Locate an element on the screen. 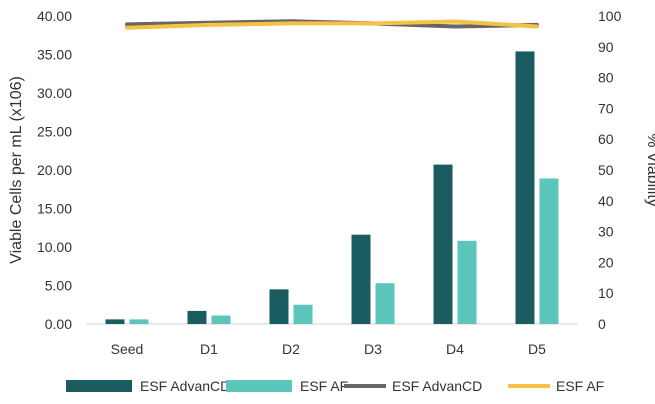 This screenshot has height=404, width=655. y-left-tick-label: 35.00 is located at coordinates (54, 55).